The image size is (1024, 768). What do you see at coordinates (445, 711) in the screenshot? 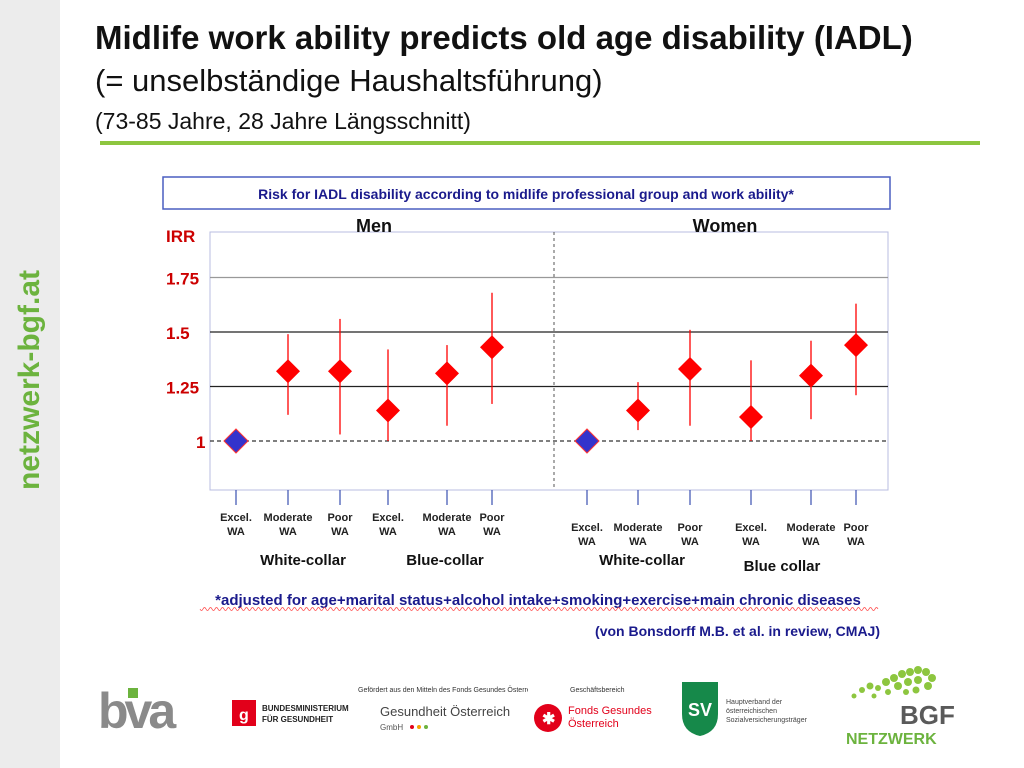
I see `goeg-name: Gesundheit Österreich` at bounding box center [445, 711].